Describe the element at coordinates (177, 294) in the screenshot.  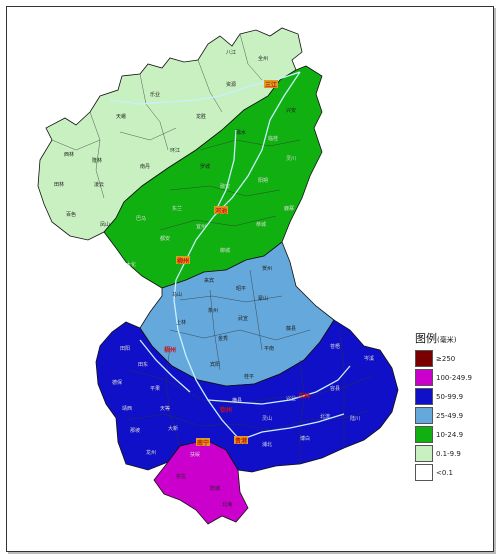
I see `place-label: 马山` at that location.